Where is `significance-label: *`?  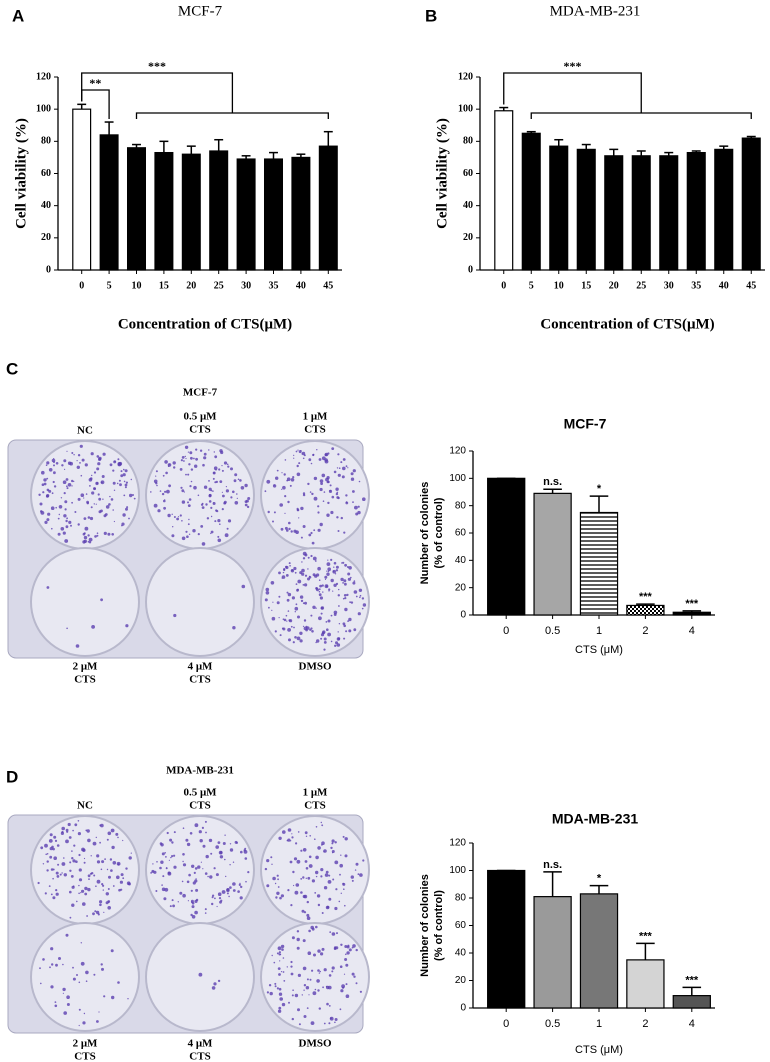
significance-label: * is located at coordinates (599, 489).